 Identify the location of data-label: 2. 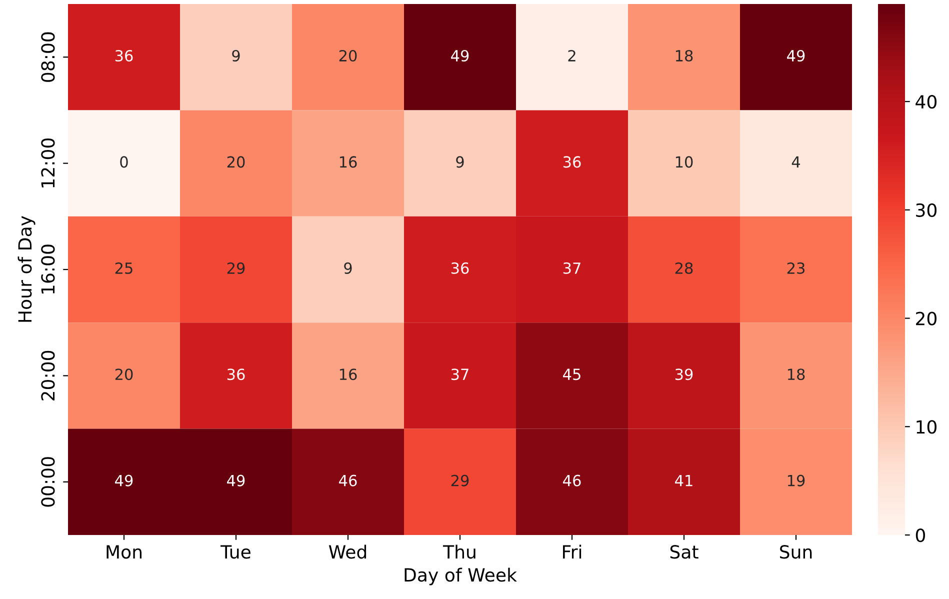
(572, 56).